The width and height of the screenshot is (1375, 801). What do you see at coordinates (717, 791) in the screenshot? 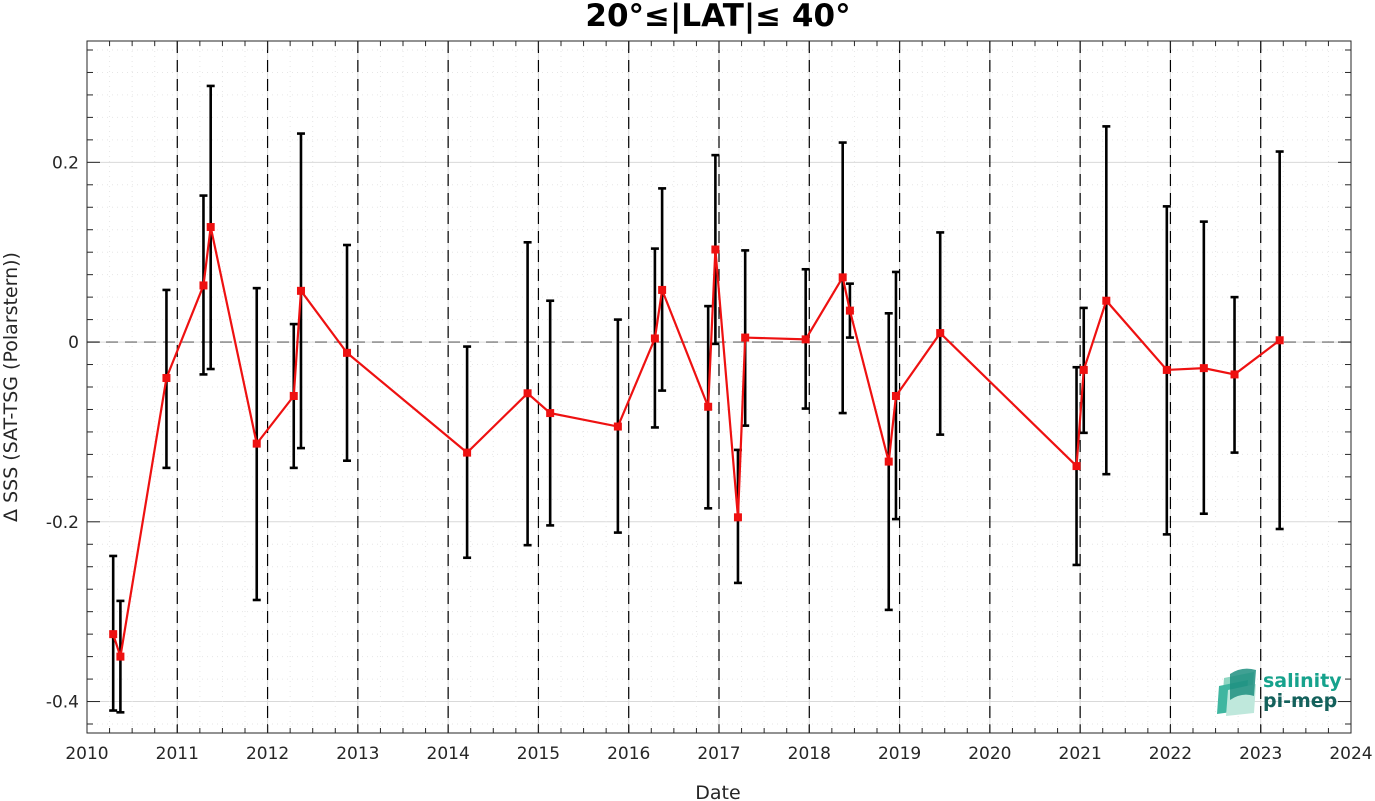
I see `x-axis-label: Date` at bounding box center [717, 791].